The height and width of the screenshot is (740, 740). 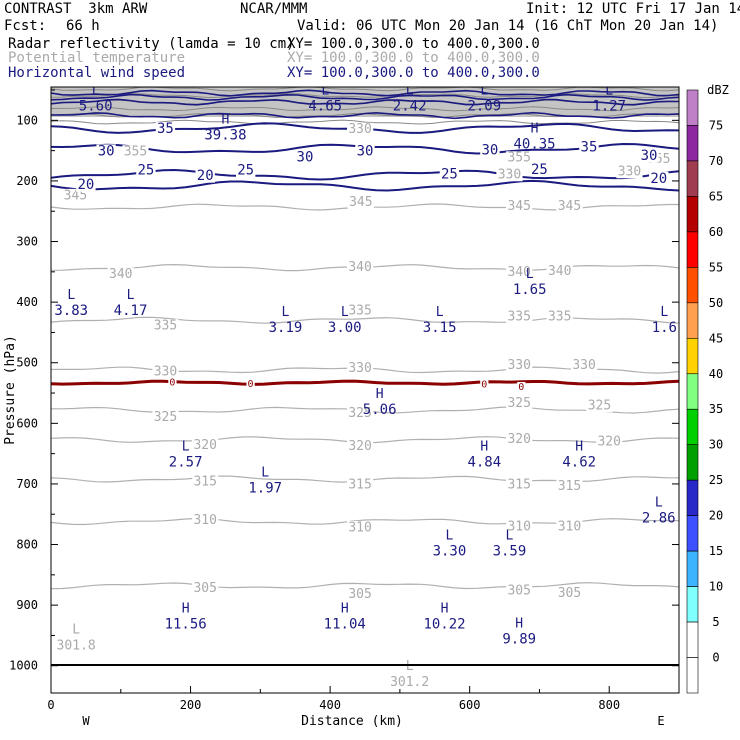 What do you see at coordinates (27, 363) in the screenshot?
I see `y-tick-label: 500` at bounding box center [27, 363].